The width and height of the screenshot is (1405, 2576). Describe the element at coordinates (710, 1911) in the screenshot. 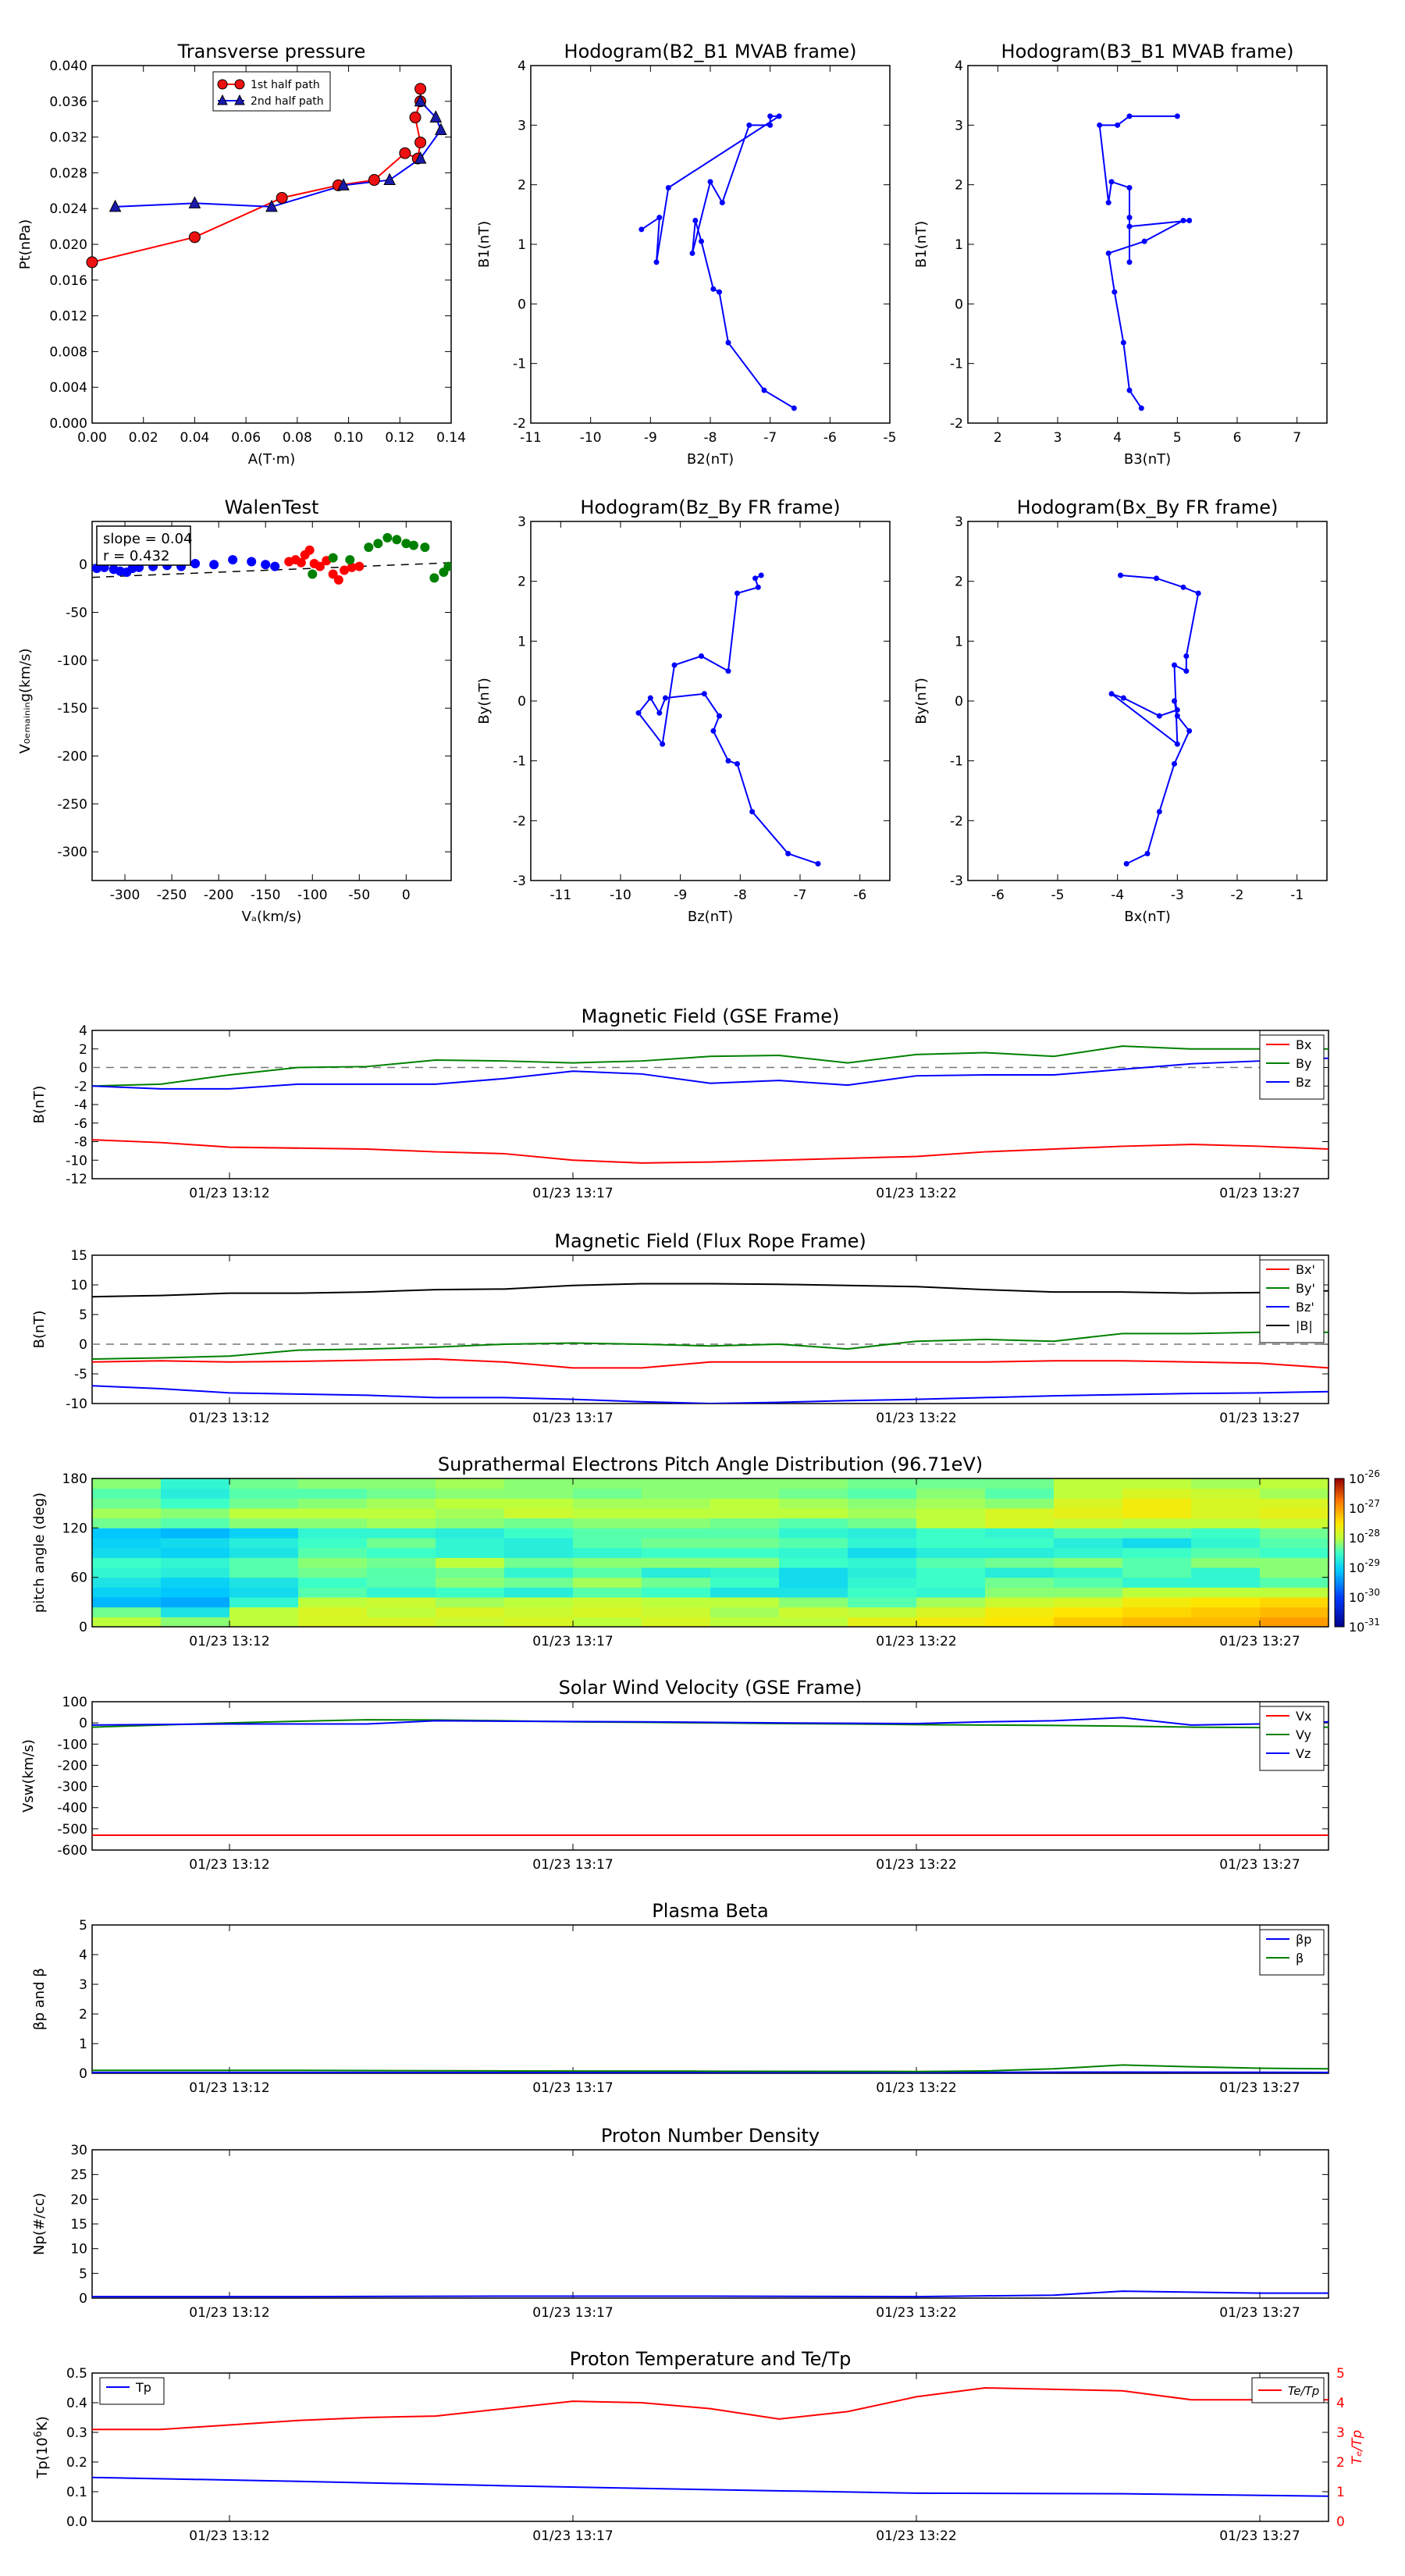

I see `chart-title: Plasma Beta` at that location.